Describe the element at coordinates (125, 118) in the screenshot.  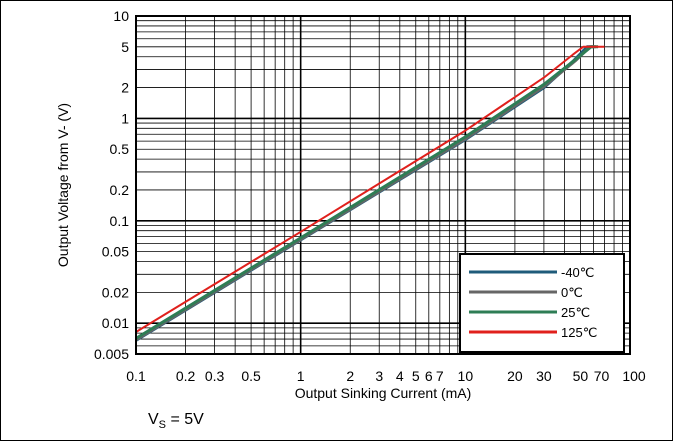
I see `y-tick-label: 1` at that location.